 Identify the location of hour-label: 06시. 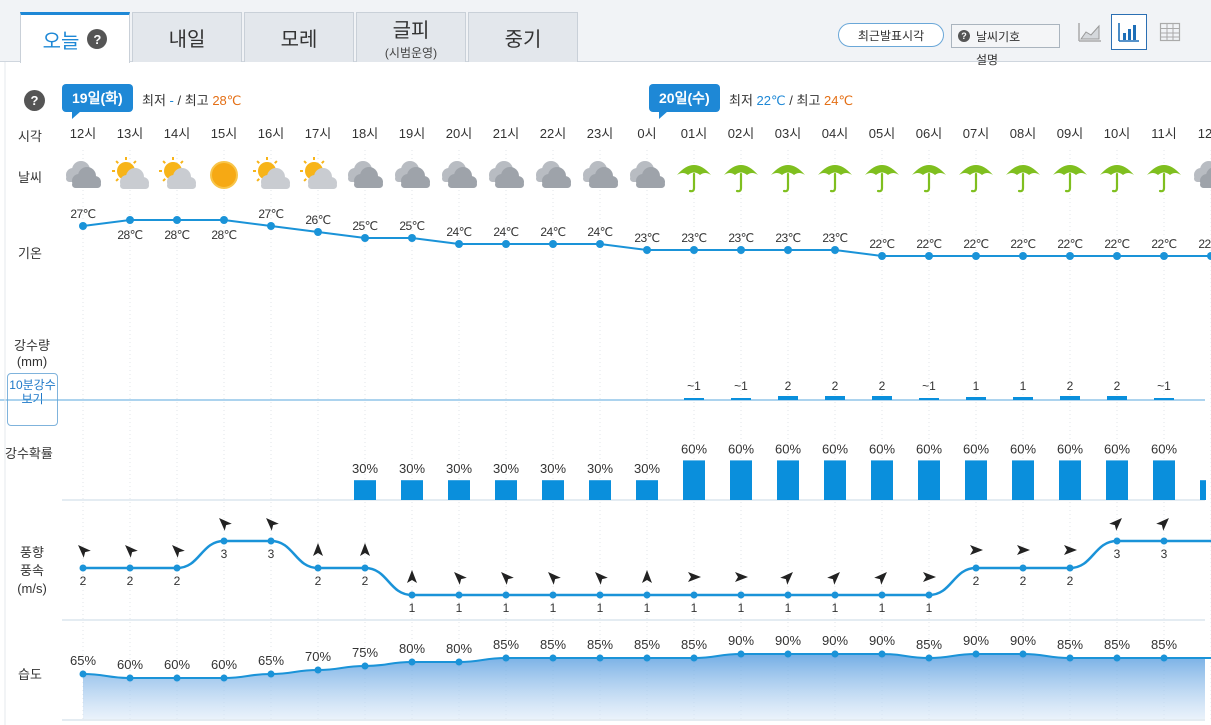
(929, 133).